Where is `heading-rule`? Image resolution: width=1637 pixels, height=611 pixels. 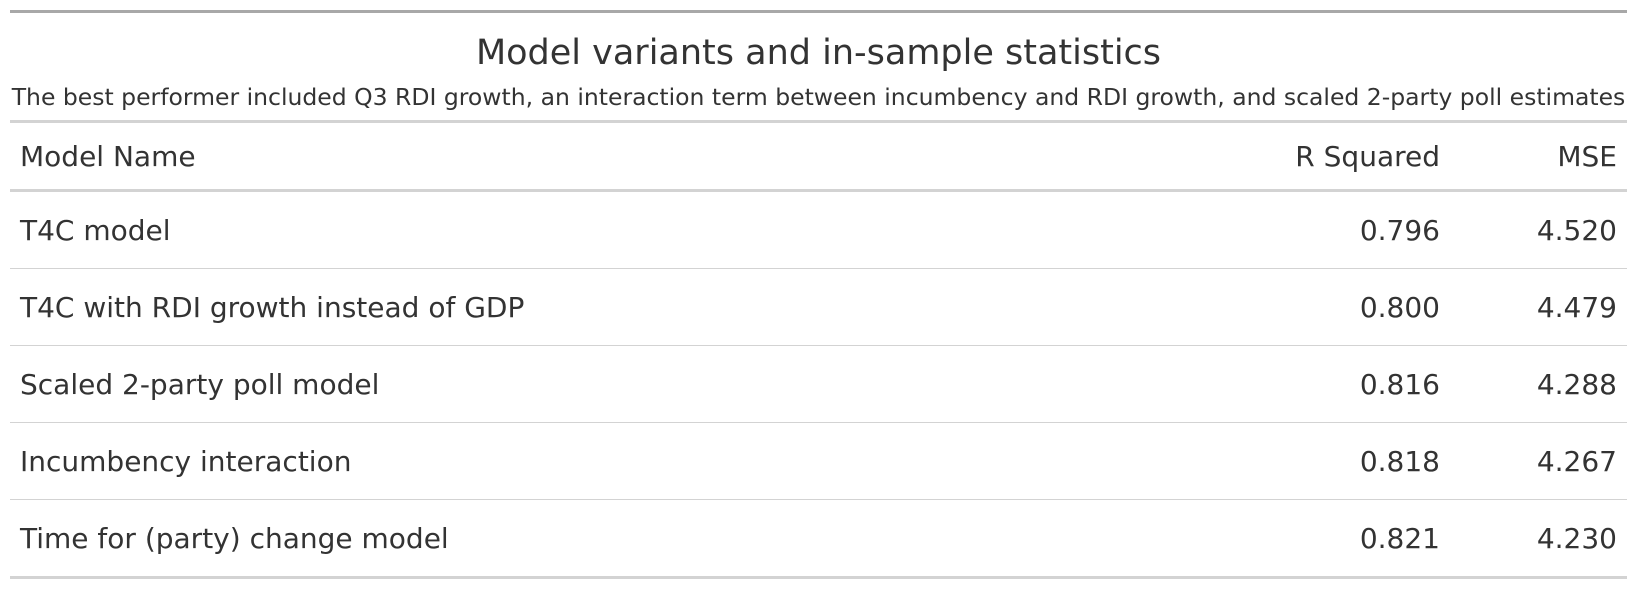 heading-rule is located at coordinates (818, 121).